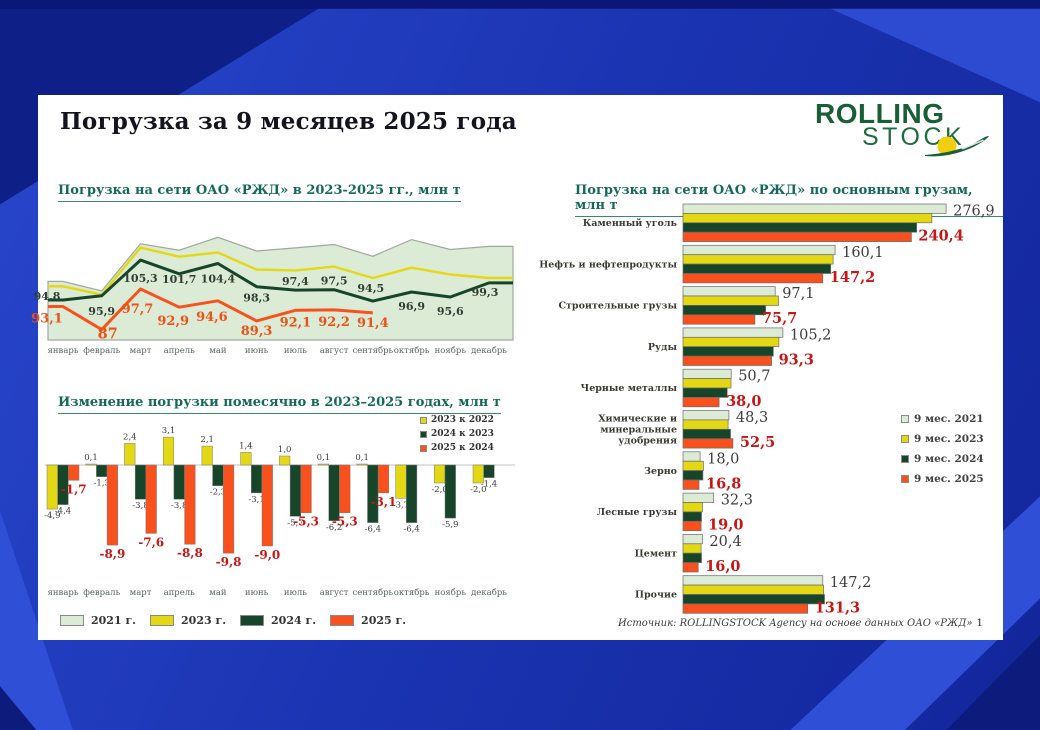 The image size is (1040, 730). What do you see at coordinates (629, 388) in the screenshot?
I see `category-label: Черные металлы` at bounding box center [629, 388].